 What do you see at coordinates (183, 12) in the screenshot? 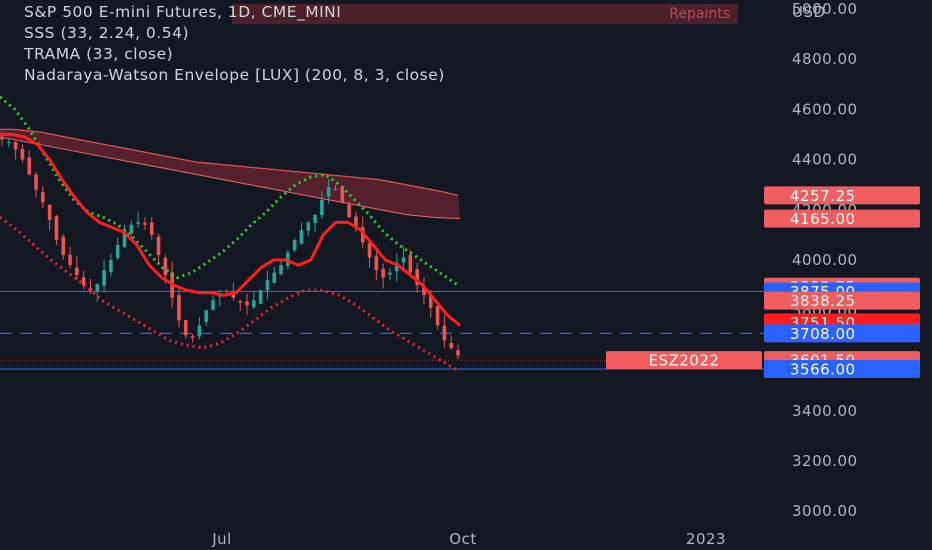
I see `legend-title: S&P 500 E-mini Futures, 1D, CME_MINI` at bounding box center [183, 12].